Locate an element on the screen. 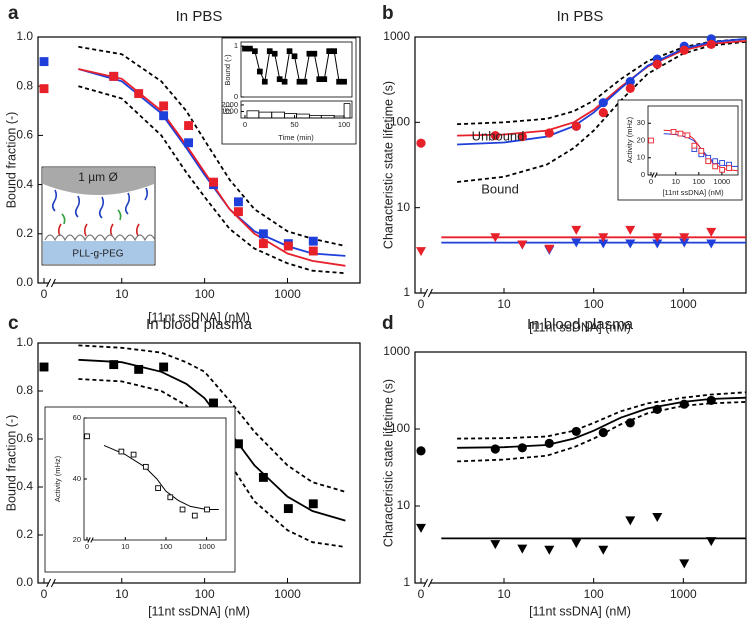 This screenshot has height=629, width=750. y-tick-label: 2000 is located at coordinates (229, 104).